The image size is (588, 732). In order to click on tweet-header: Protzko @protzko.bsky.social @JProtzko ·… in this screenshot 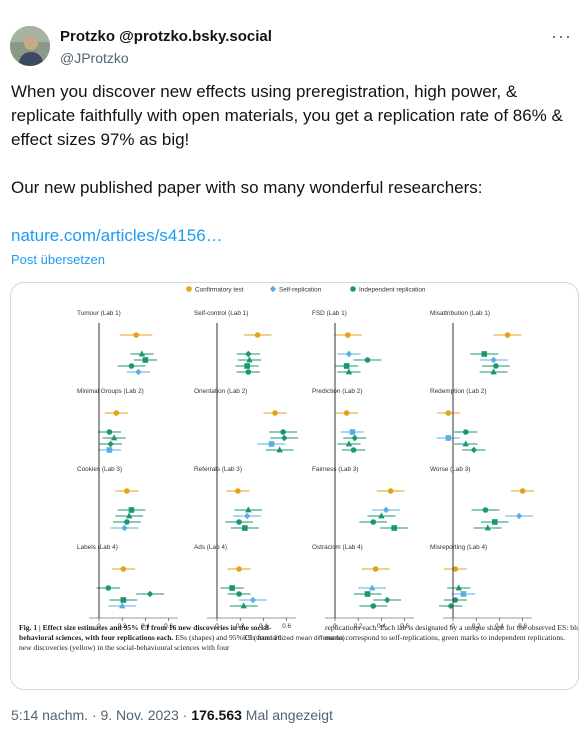, I will do `click(295, 48)`.